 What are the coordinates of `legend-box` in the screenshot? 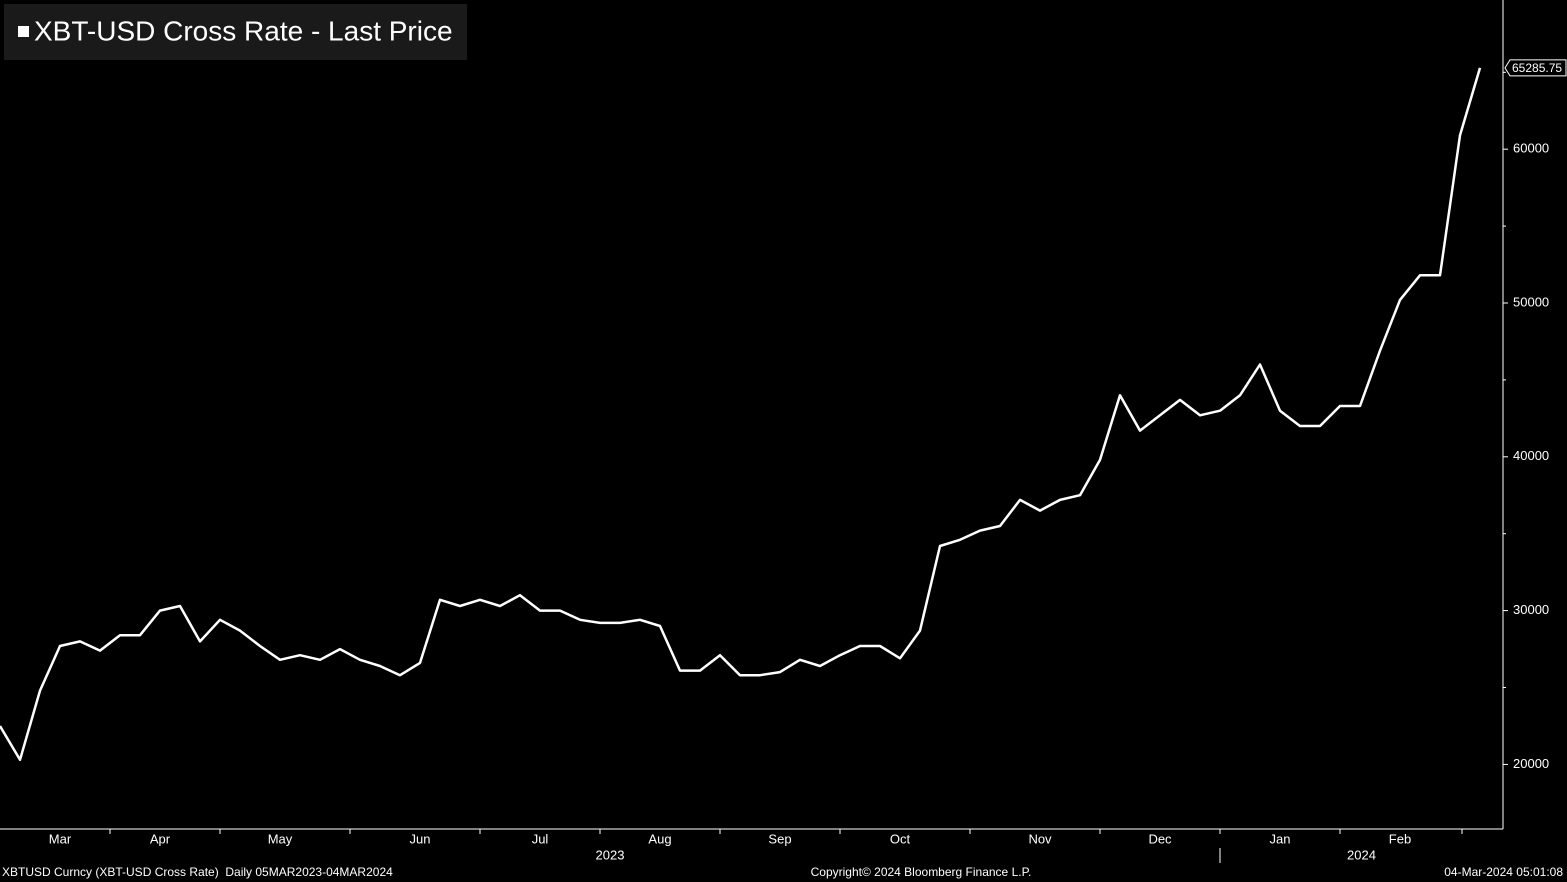 It's located at (235, 32).